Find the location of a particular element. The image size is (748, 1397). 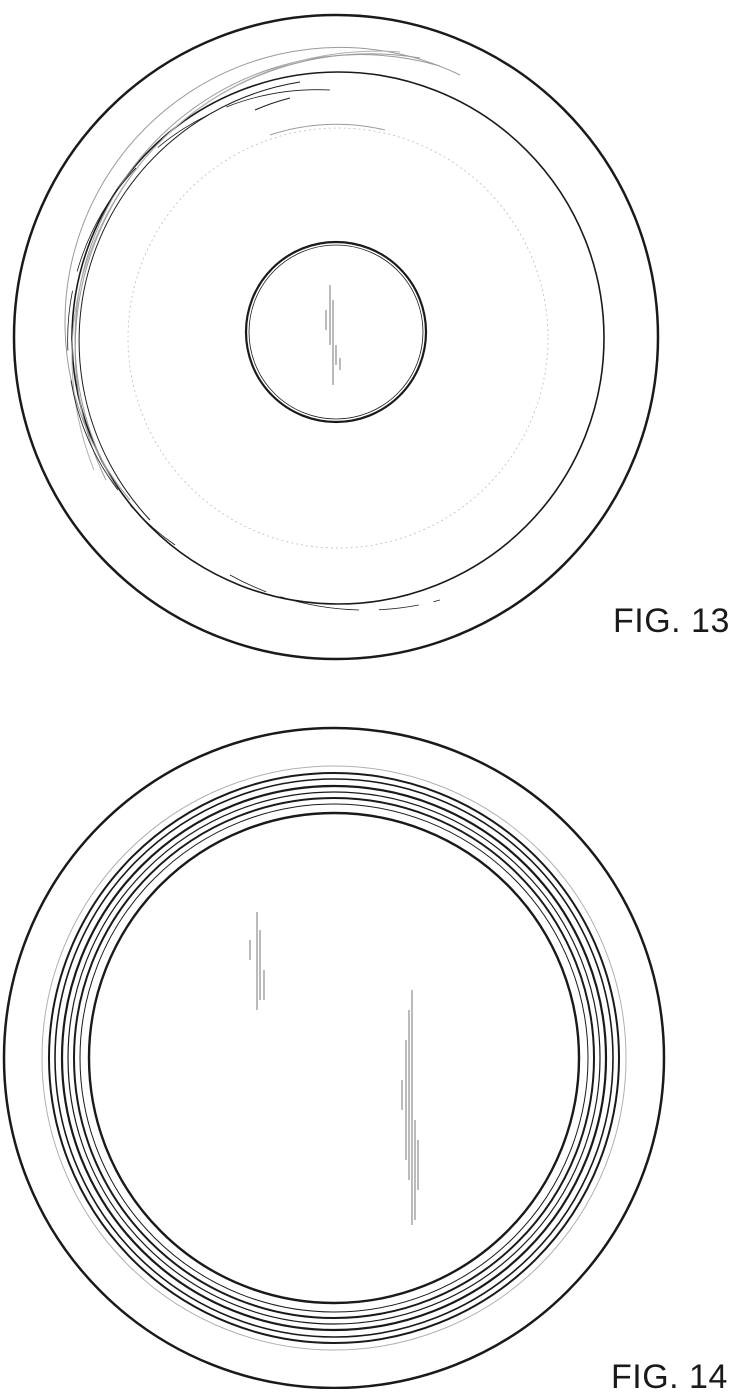

center-hub is located at coordinates (336, 332).